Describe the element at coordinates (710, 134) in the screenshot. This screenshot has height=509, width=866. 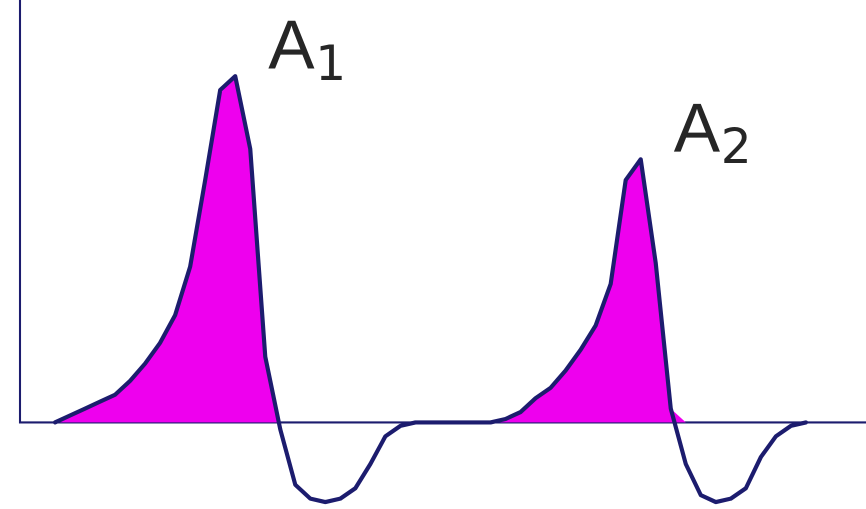
I see `annotation: A$_{2}$` at that location.